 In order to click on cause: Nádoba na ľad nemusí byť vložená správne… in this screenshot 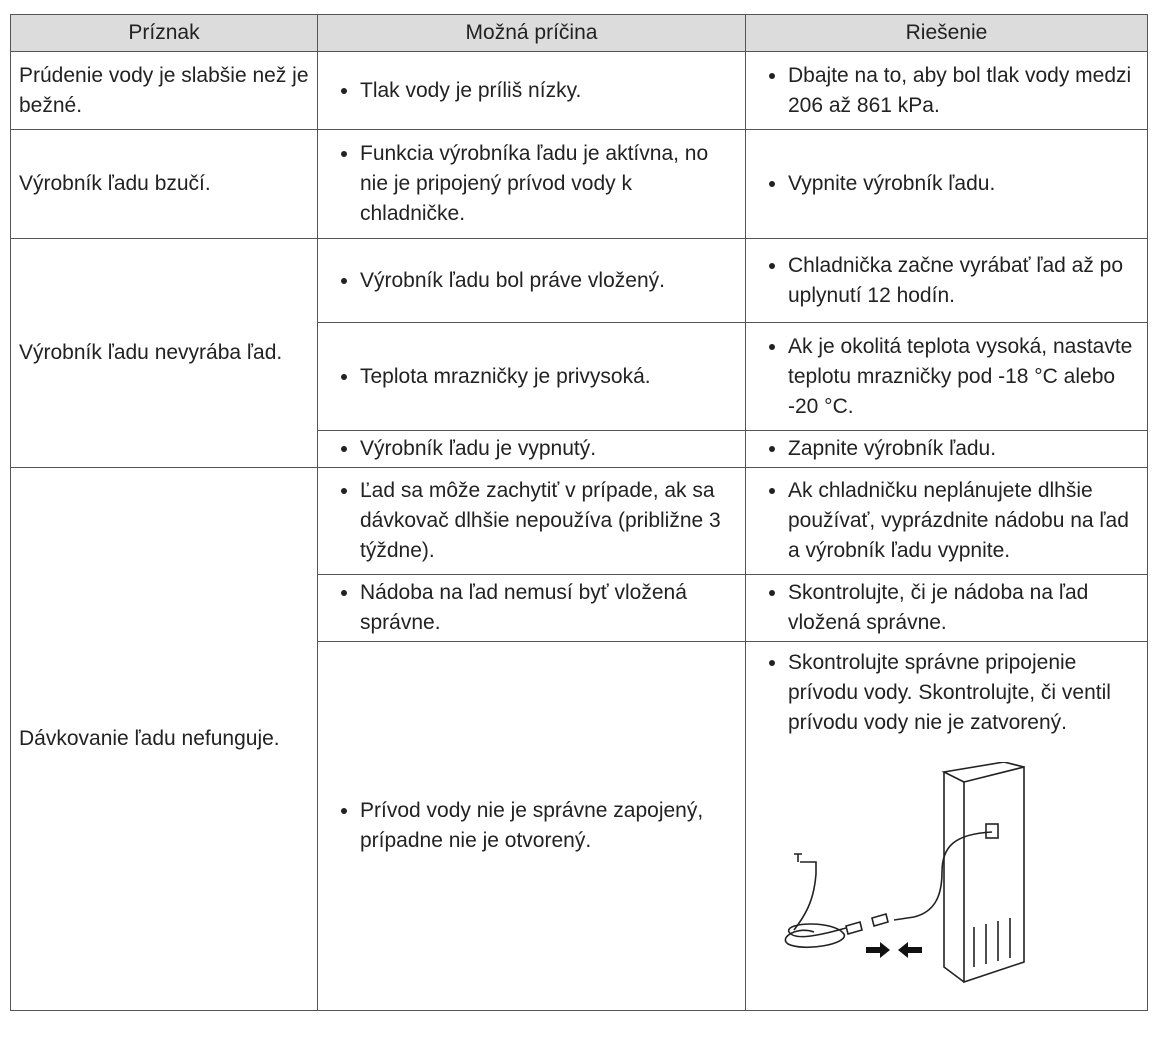, I will do `click(548, 608)`.